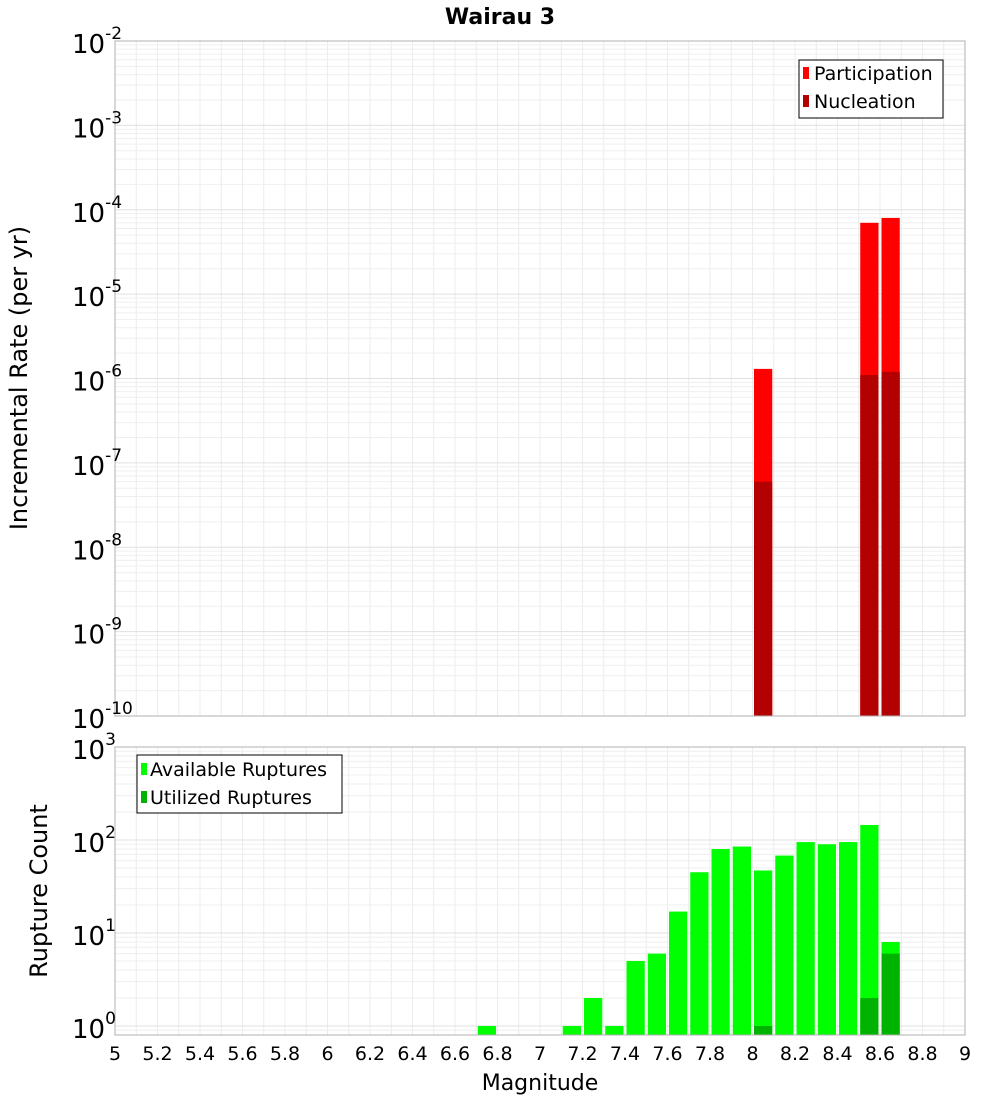 This screenshot has height=1100, width=1000. Describe the element at coordinates (922, 1054) in the screenshot. I see `x-tick-label: 8.8` at that location.